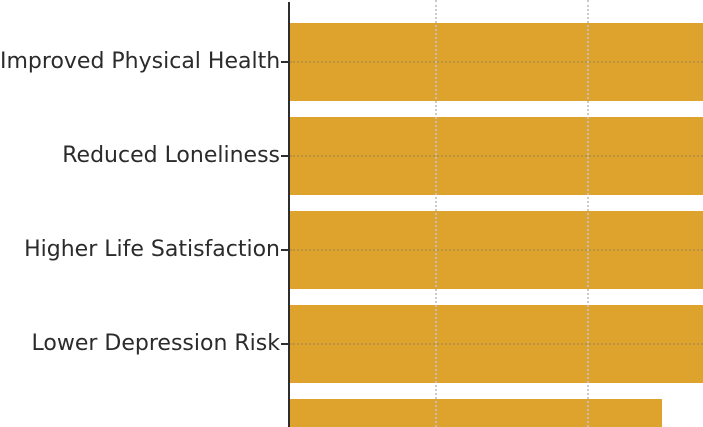 Image resolution: width=703 pixels, height=427 pixels. I want to click on y-tick-label: Reduced Loneliness, so click(171, 155).